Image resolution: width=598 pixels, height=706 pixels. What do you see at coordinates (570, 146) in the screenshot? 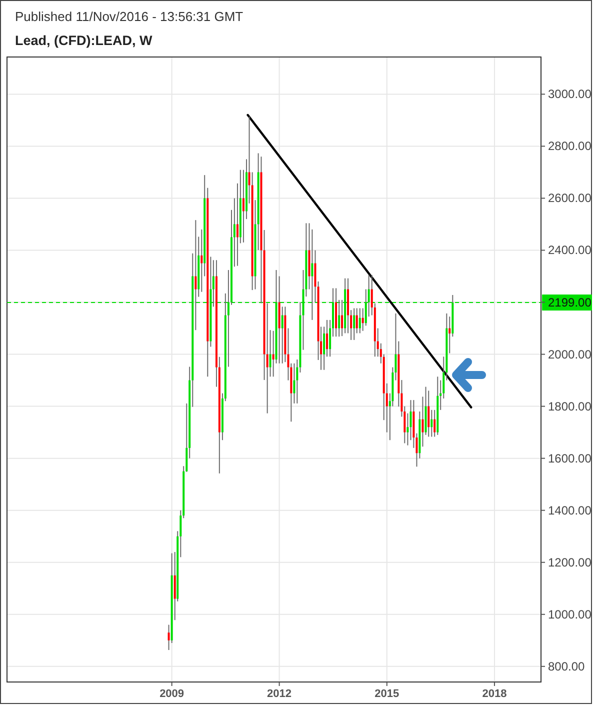
I see `y-tick-label: 2800.00` at bounding box center [570, 146].